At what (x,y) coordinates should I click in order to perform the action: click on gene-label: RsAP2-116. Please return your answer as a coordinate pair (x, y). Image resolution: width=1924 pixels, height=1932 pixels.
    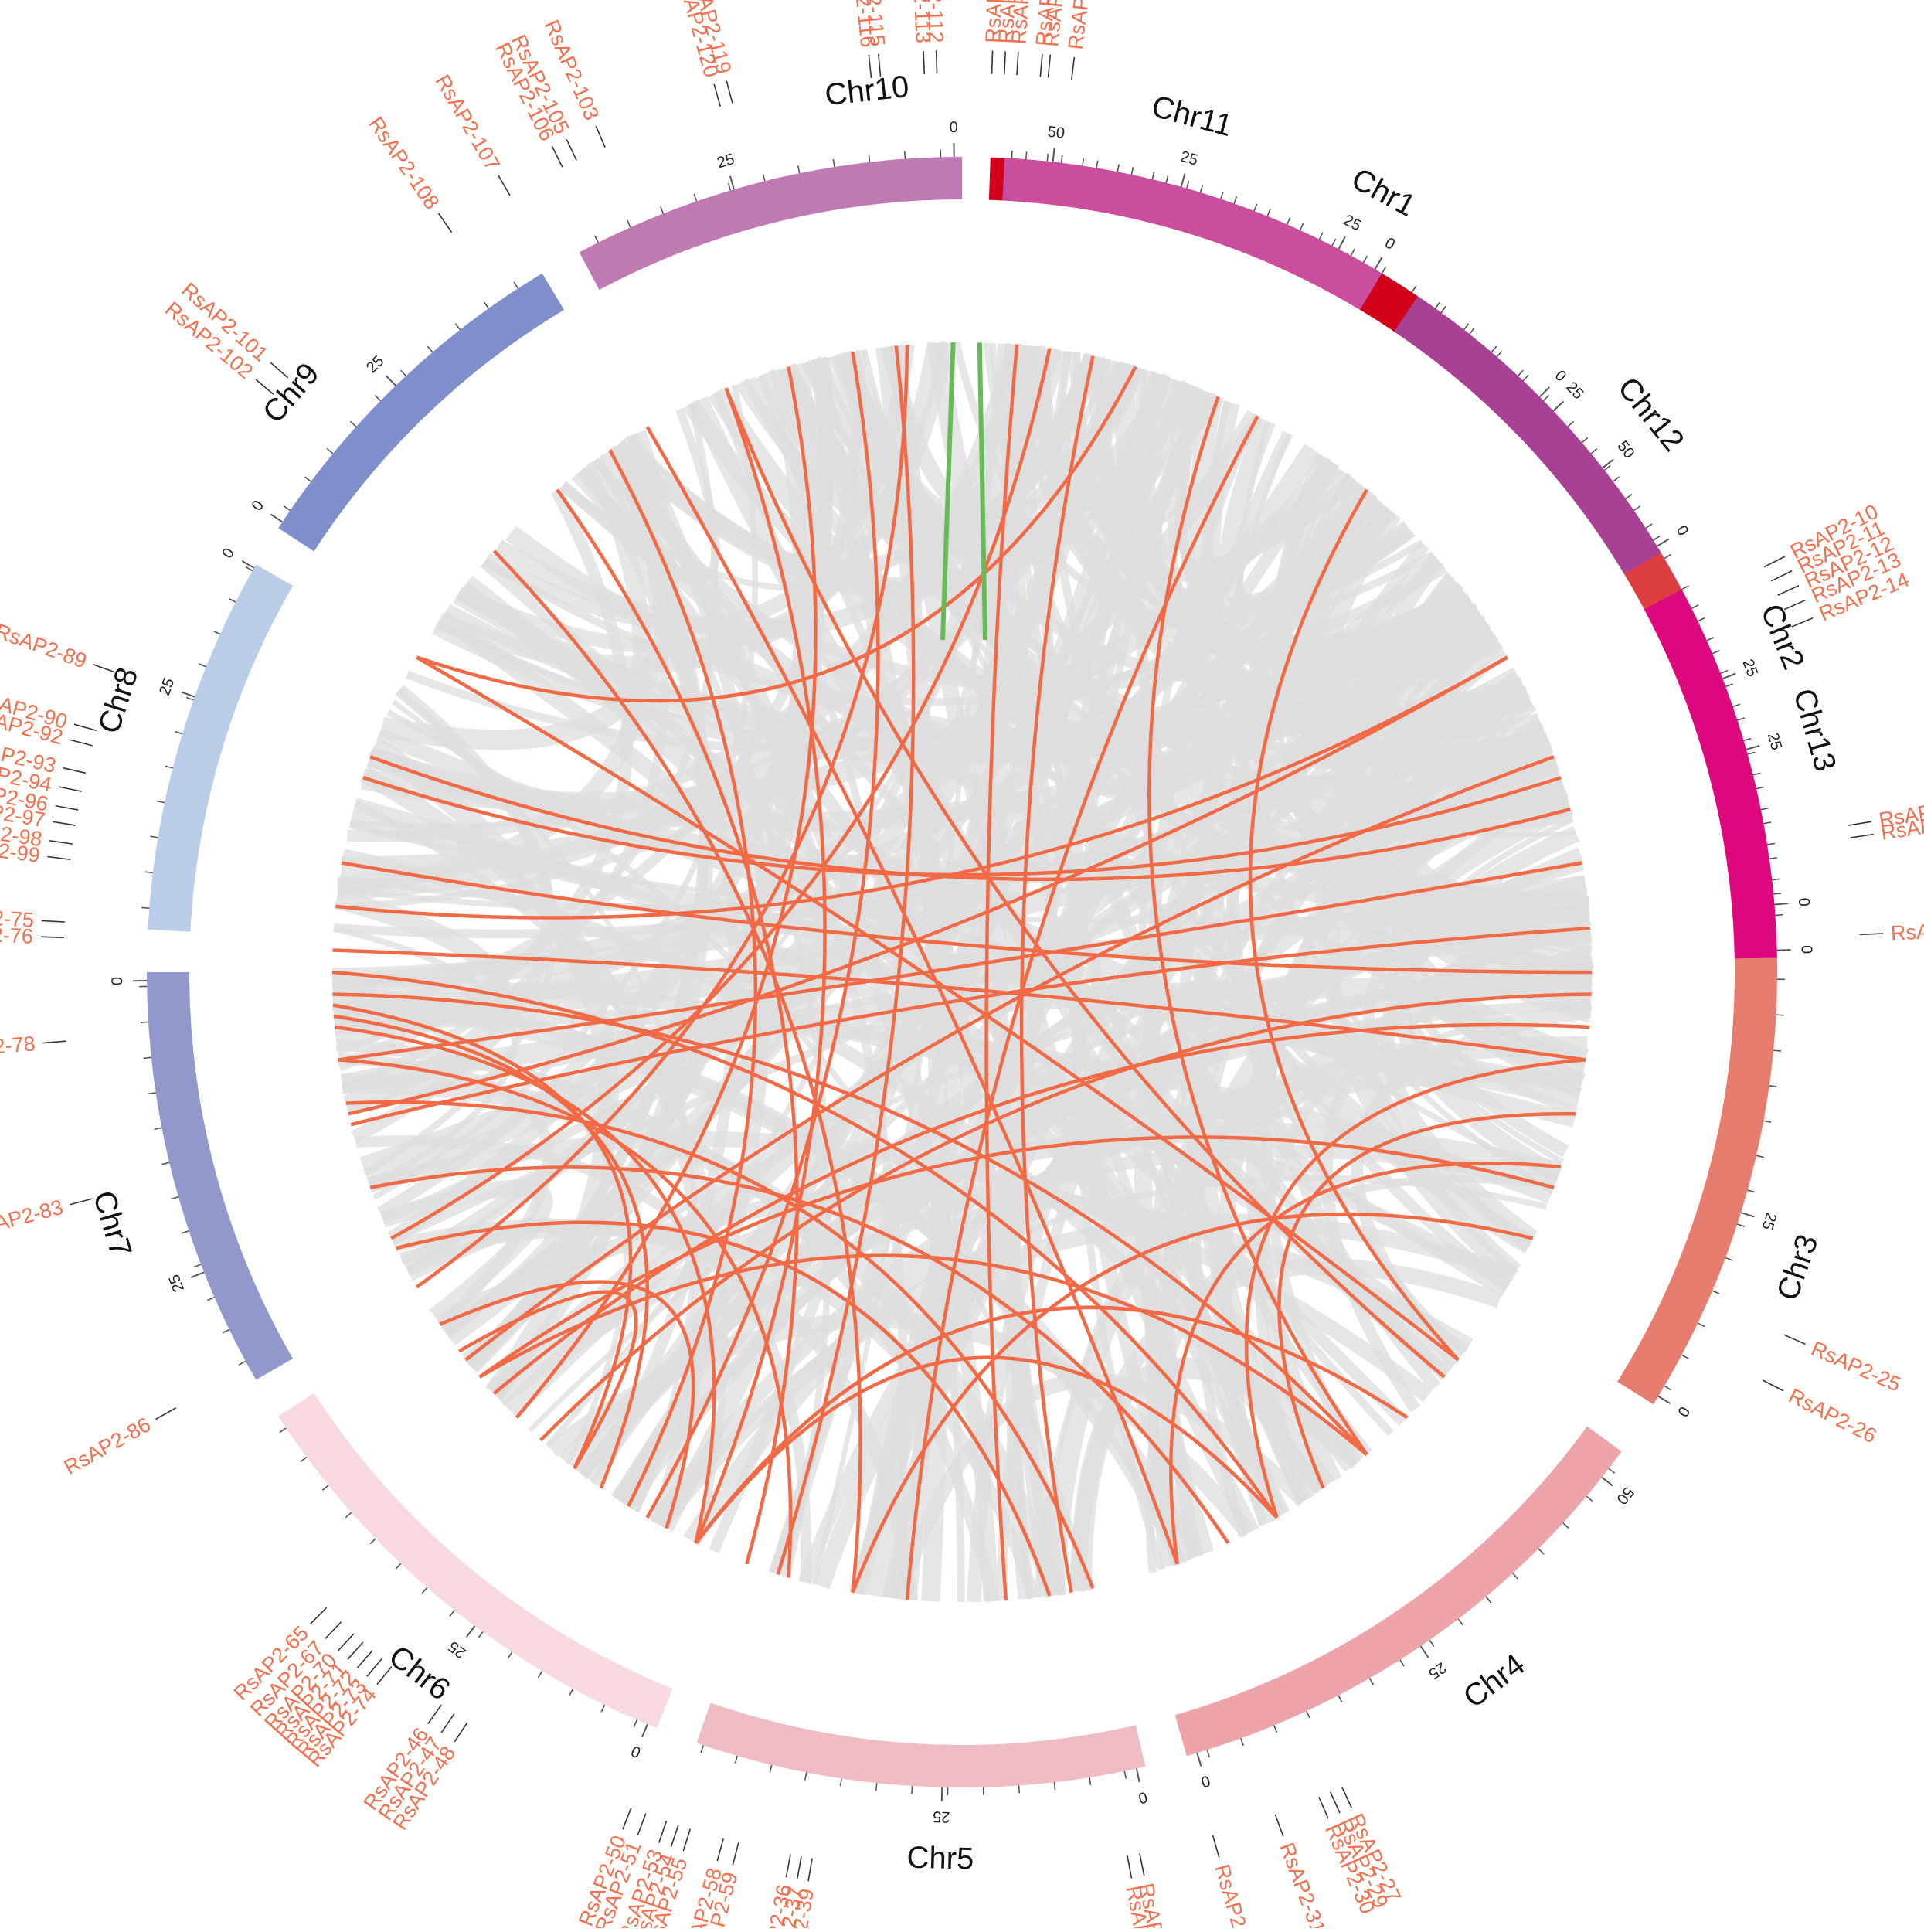
    Looking at the image, I should click on (863, 25).